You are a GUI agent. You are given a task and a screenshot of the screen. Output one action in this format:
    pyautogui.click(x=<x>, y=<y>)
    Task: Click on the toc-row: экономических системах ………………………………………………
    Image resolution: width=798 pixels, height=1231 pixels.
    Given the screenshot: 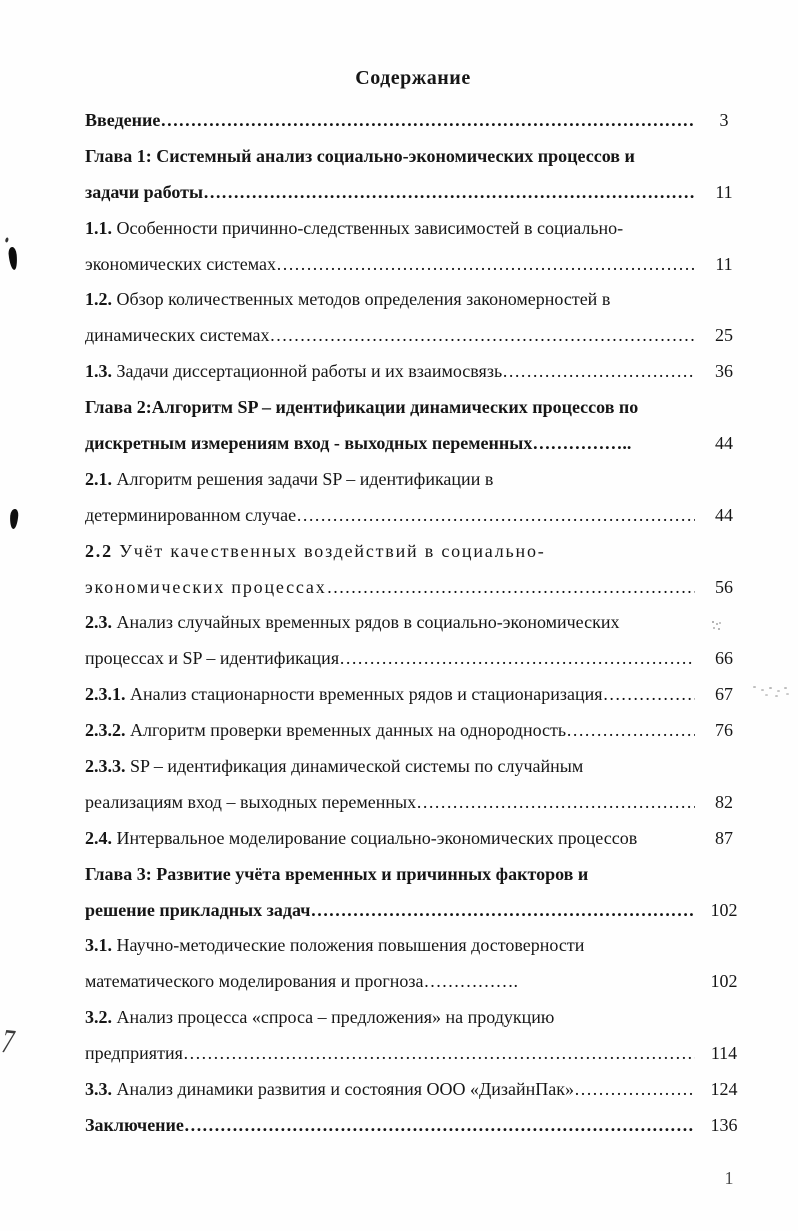 What is the action you would take?
    pyautogui.click(x=419, y=265)
    